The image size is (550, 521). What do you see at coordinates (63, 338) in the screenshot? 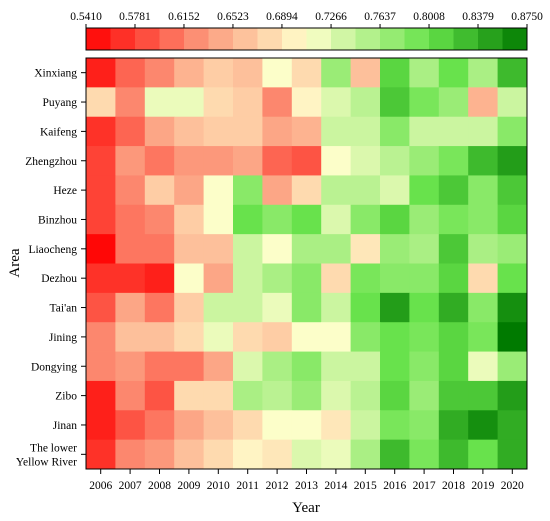
I see `y-tick-label: Jining` at bounding box center [63, 338].